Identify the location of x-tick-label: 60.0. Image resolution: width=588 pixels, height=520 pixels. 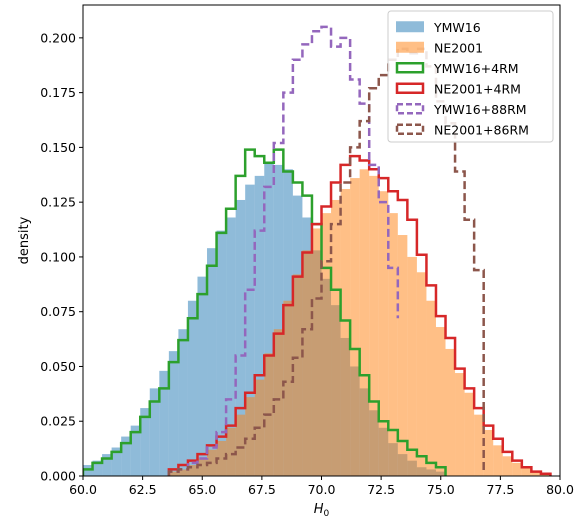
(83, 489).